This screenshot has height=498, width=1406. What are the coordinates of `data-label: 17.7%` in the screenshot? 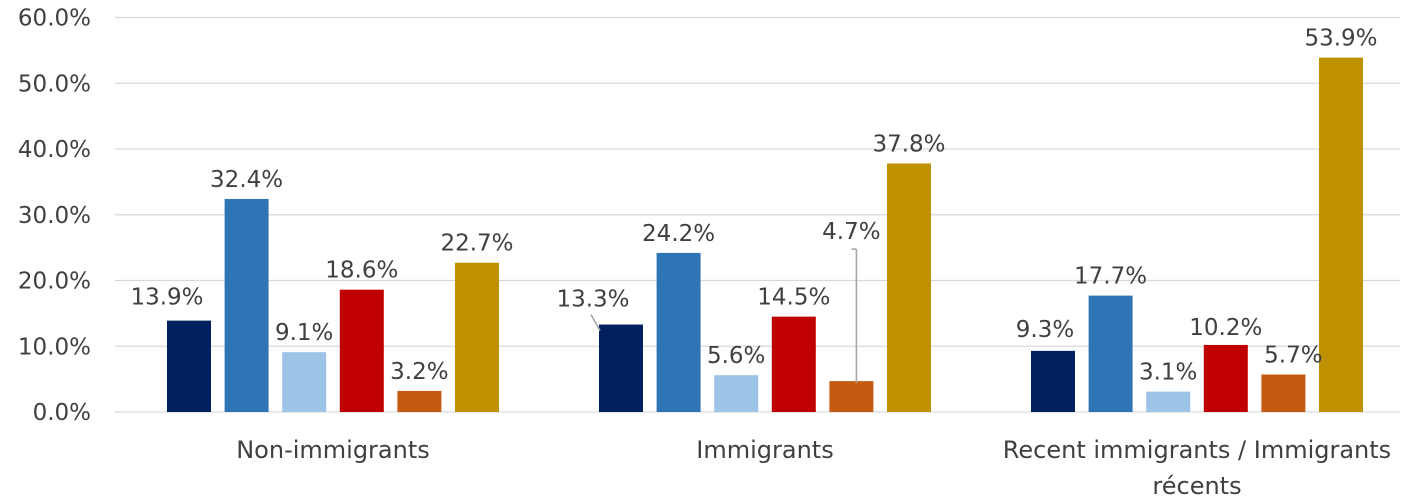 It's located at (1110, 277).